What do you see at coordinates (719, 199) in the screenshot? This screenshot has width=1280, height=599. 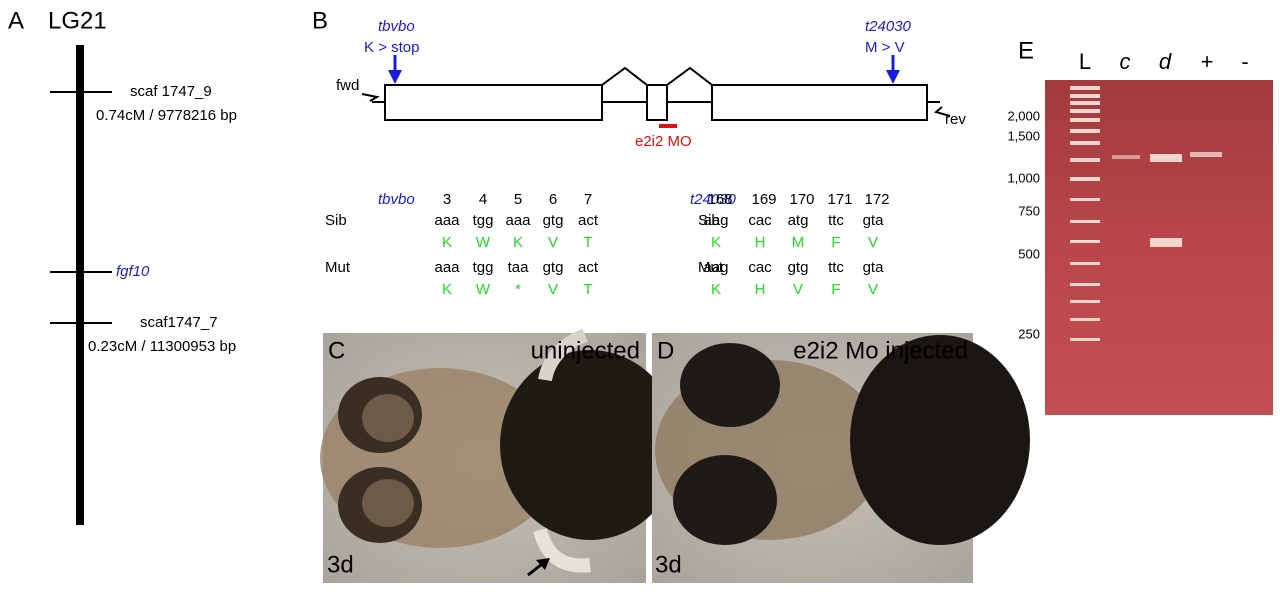 I see `codon-number: 168` at bounding box center [719, 199].